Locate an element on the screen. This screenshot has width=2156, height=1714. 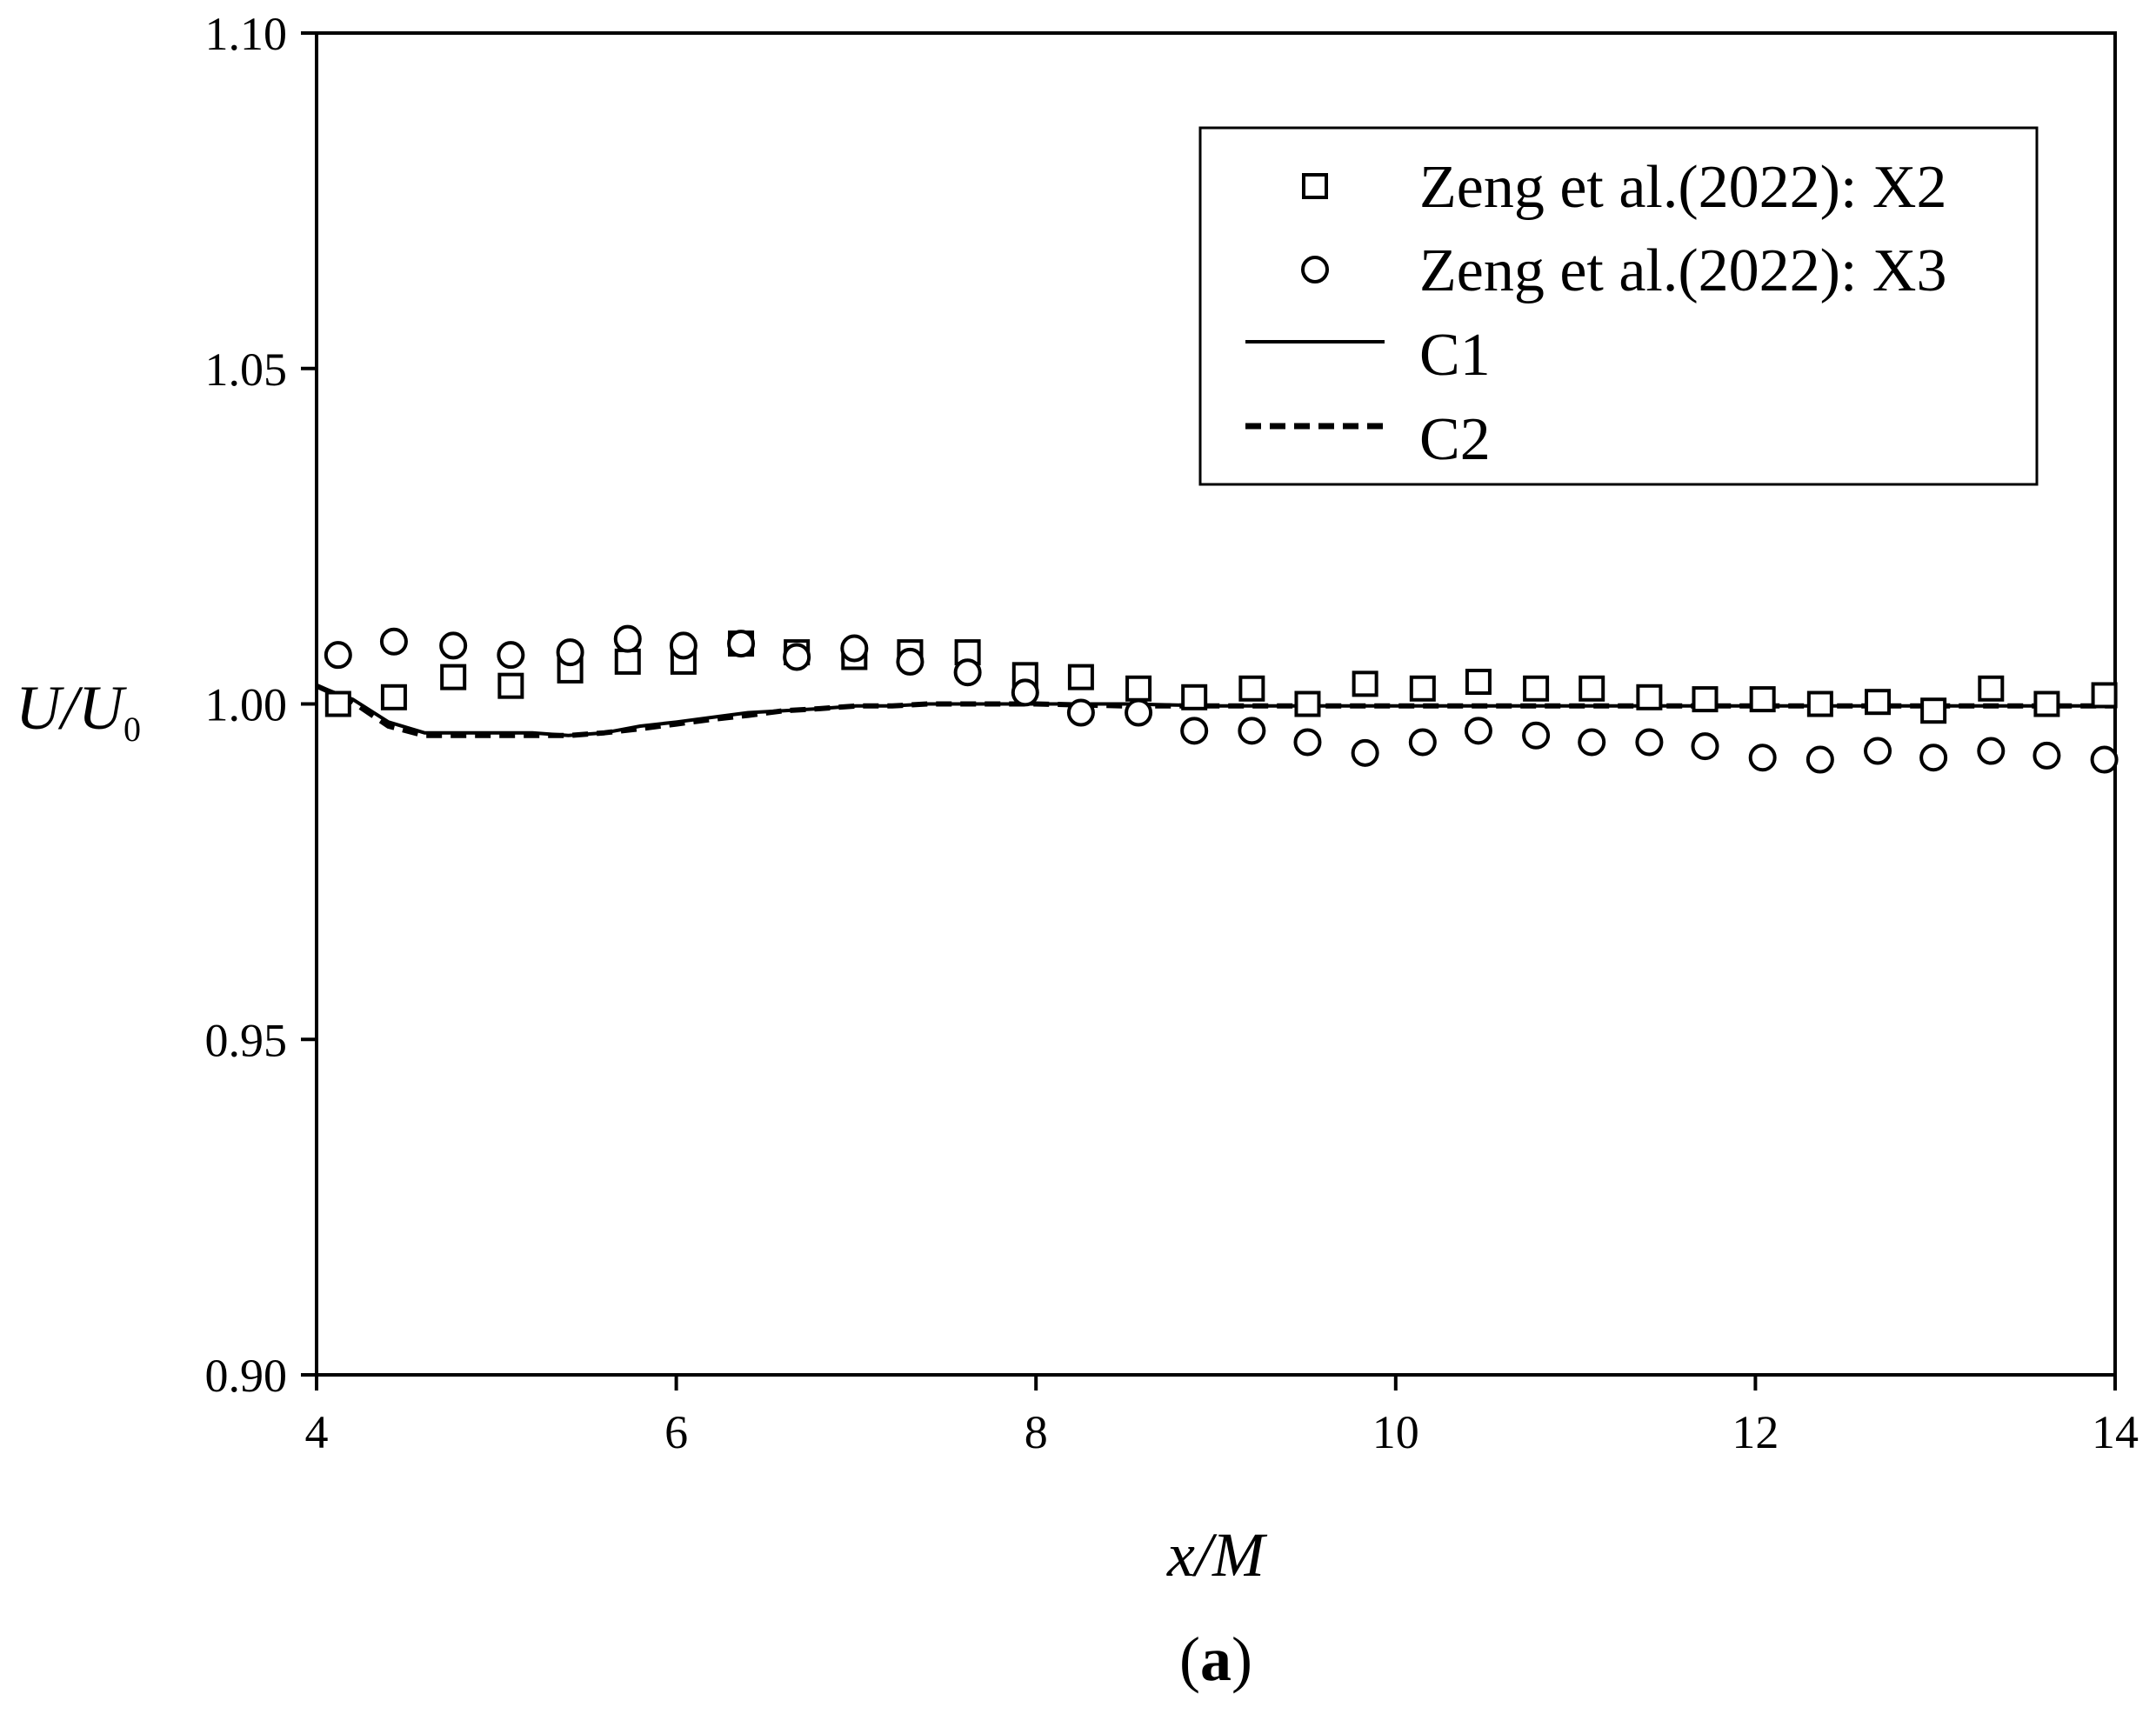
y-axis-title: U/U0 is located at coordinates (78, 711).